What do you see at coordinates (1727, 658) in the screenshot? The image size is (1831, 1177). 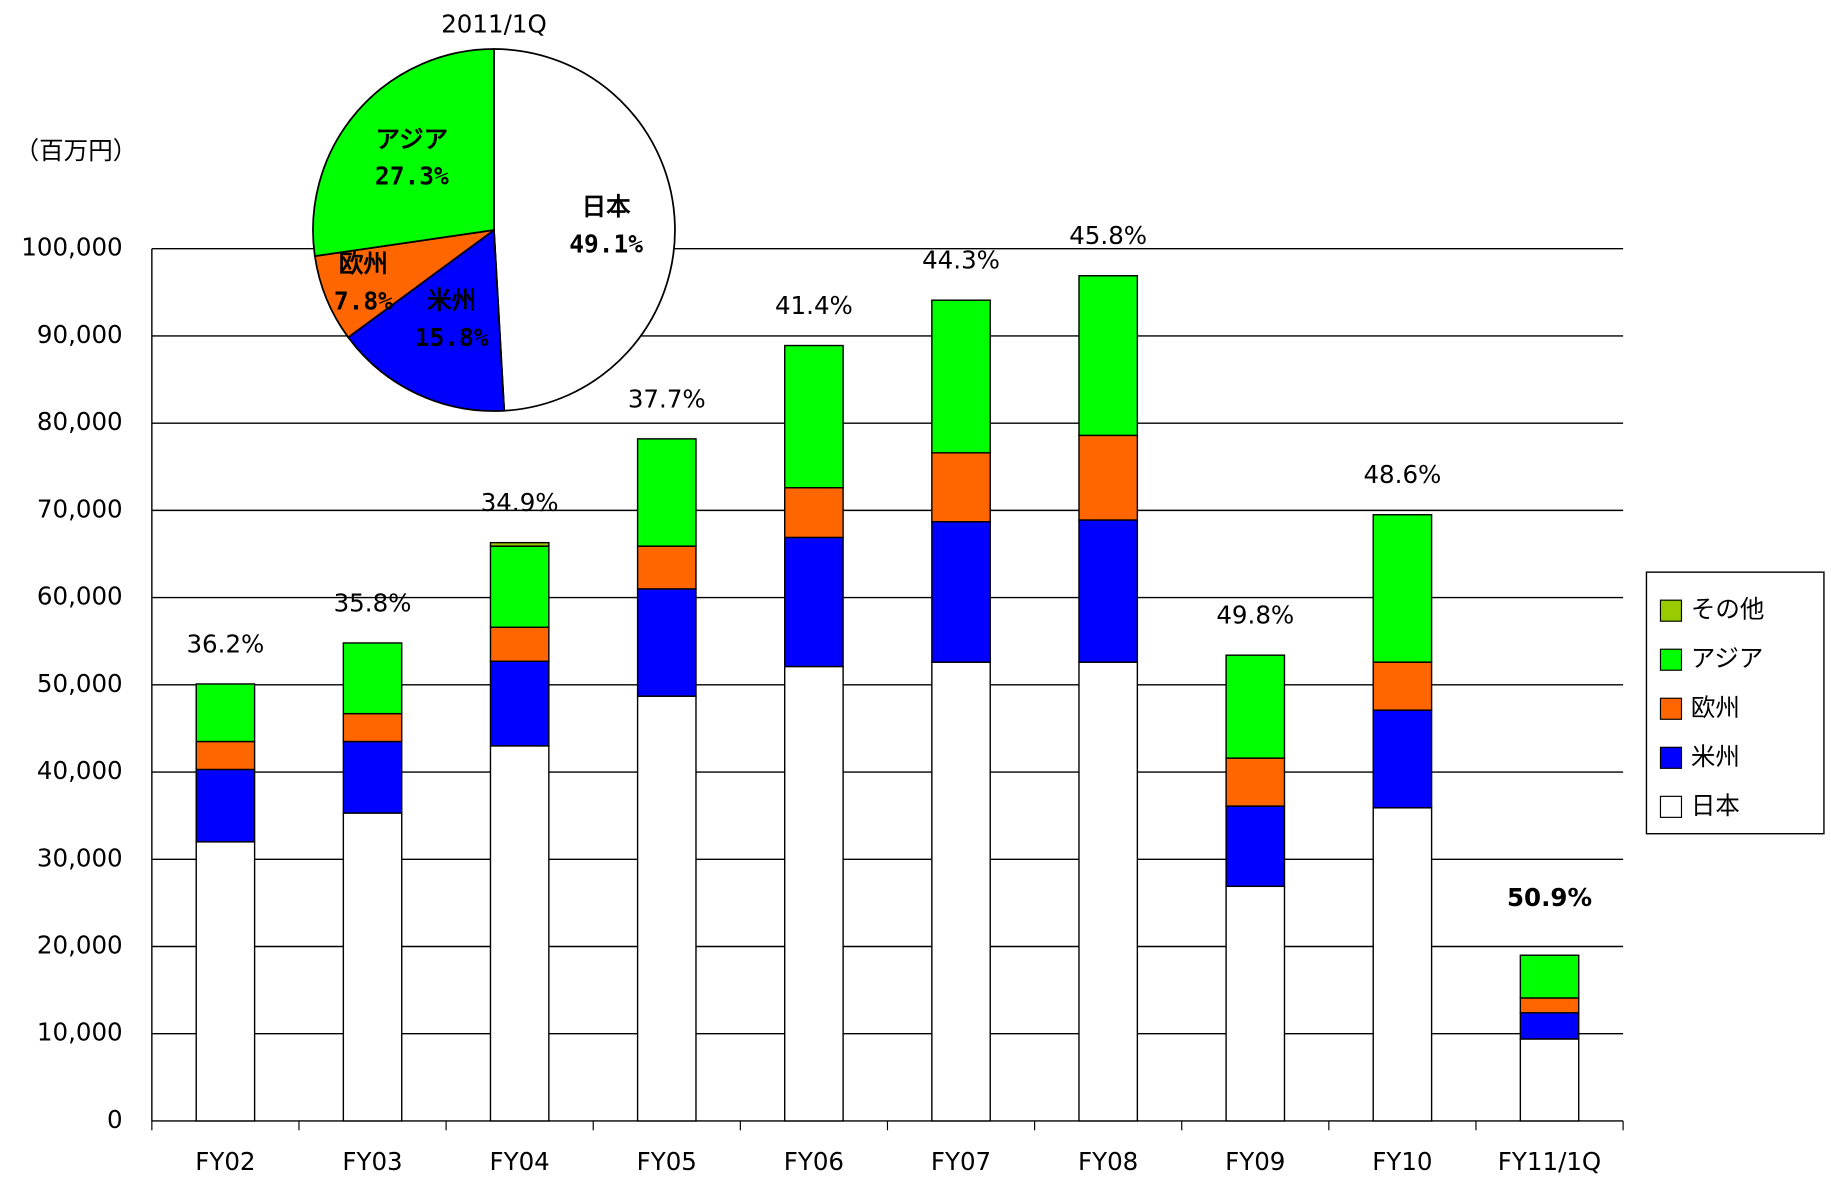 I see `legend-label: アジア` at bounding box center [1727, 658].